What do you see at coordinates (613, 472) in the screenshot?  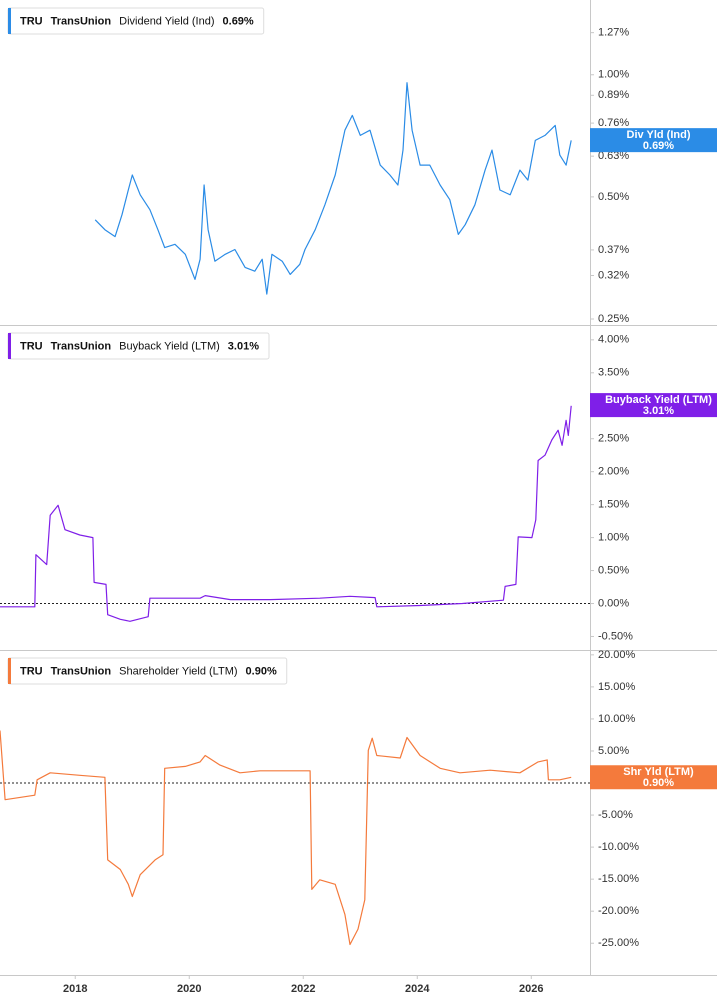 I see `y-tick-label: 2.00%` at bounding box center [613, 472].